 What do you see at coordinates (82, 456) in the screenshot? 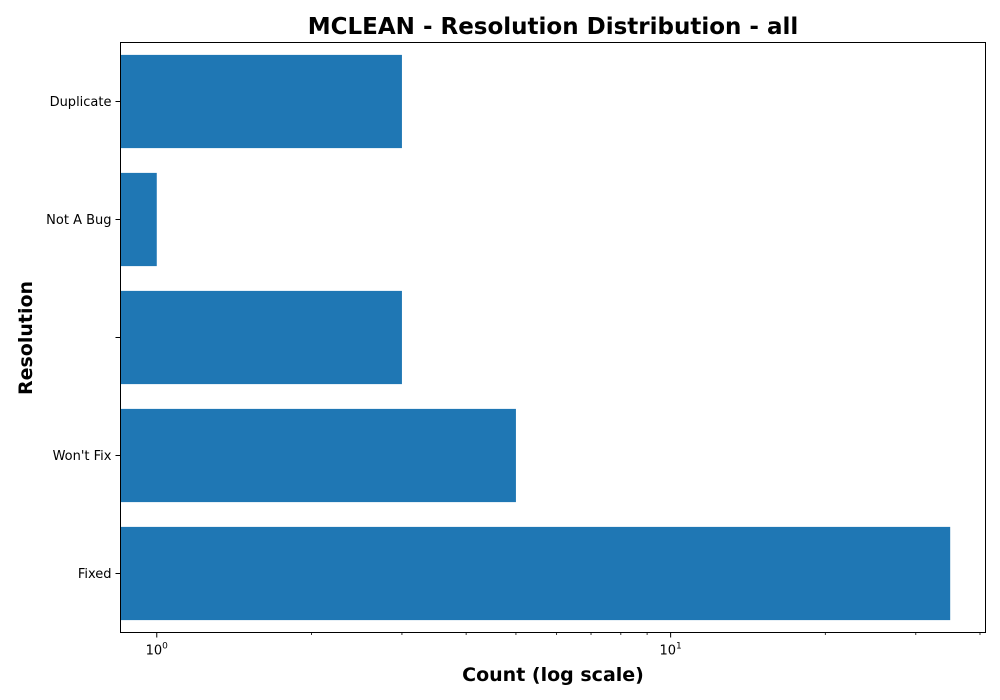
I see `y-tick-label-1: Won't Fix` at bounding box center [82, 456].